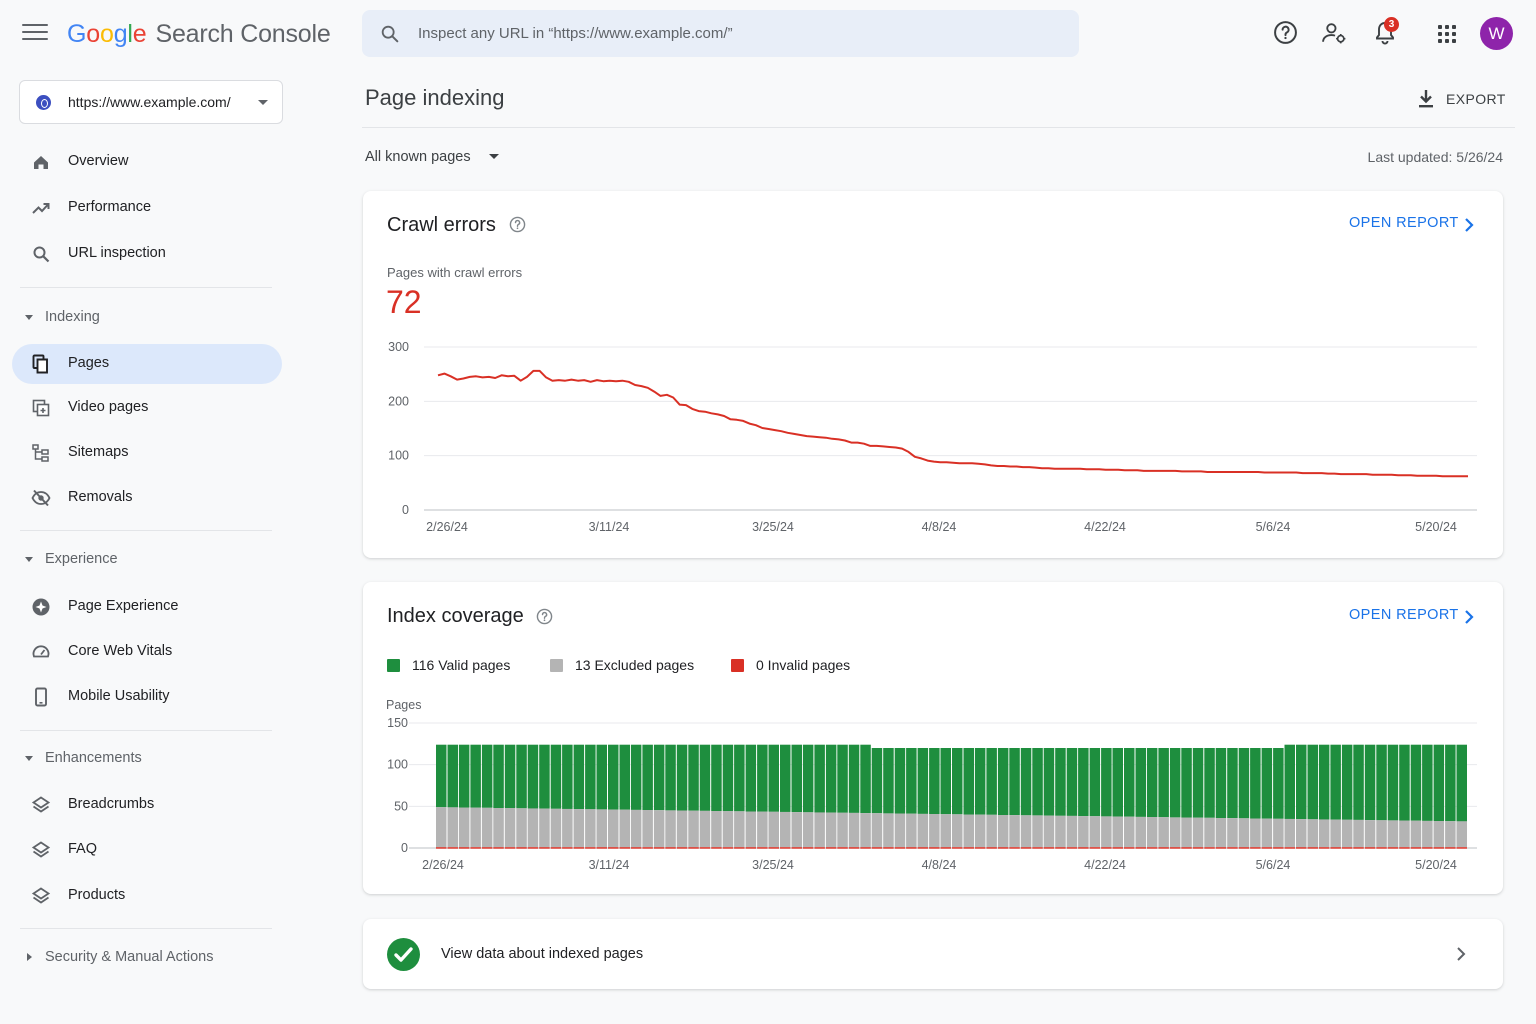  What do you see at coordinates (147, 850) in the screenshot?
I see `sidebar-item-faq: FAQ` at bounding box center [147, 850].